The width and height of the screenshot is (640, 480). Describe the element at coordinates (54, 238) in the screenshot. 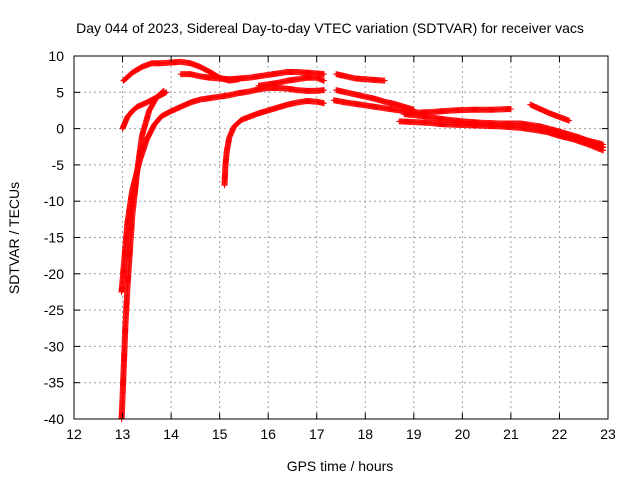

I see `y-tick-label: -15` at that location.